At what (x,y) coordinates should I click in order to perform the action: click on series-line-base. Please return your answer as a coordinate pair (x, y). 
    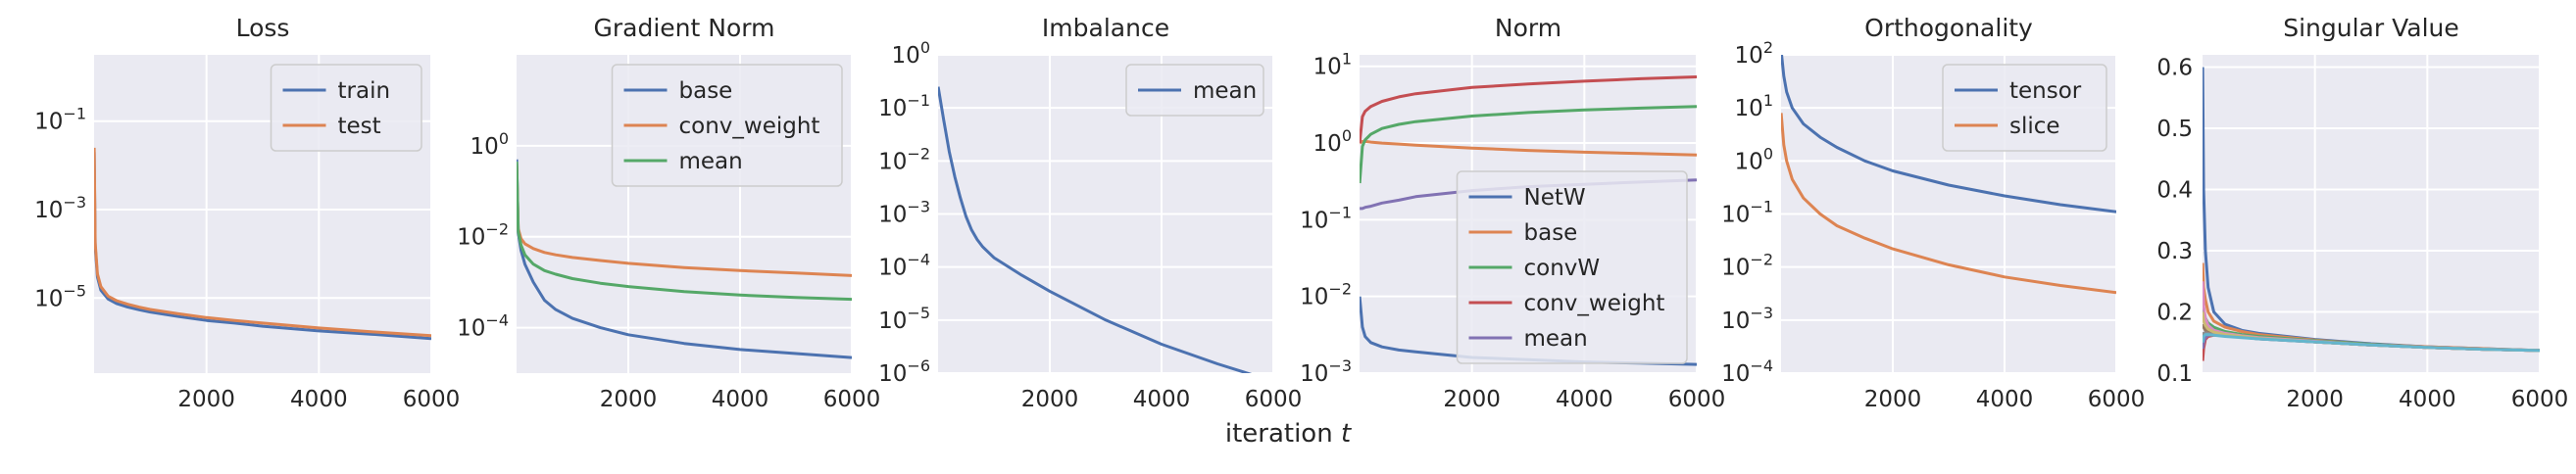
    Looking at the image, I should click on (684, 259).